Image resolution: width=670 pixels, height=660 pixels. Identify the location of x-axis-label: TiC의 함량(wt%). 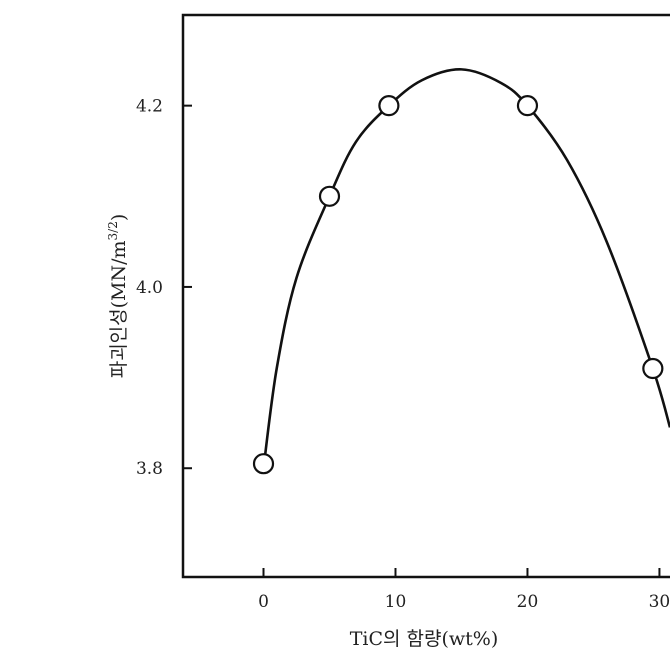
(424, 639).